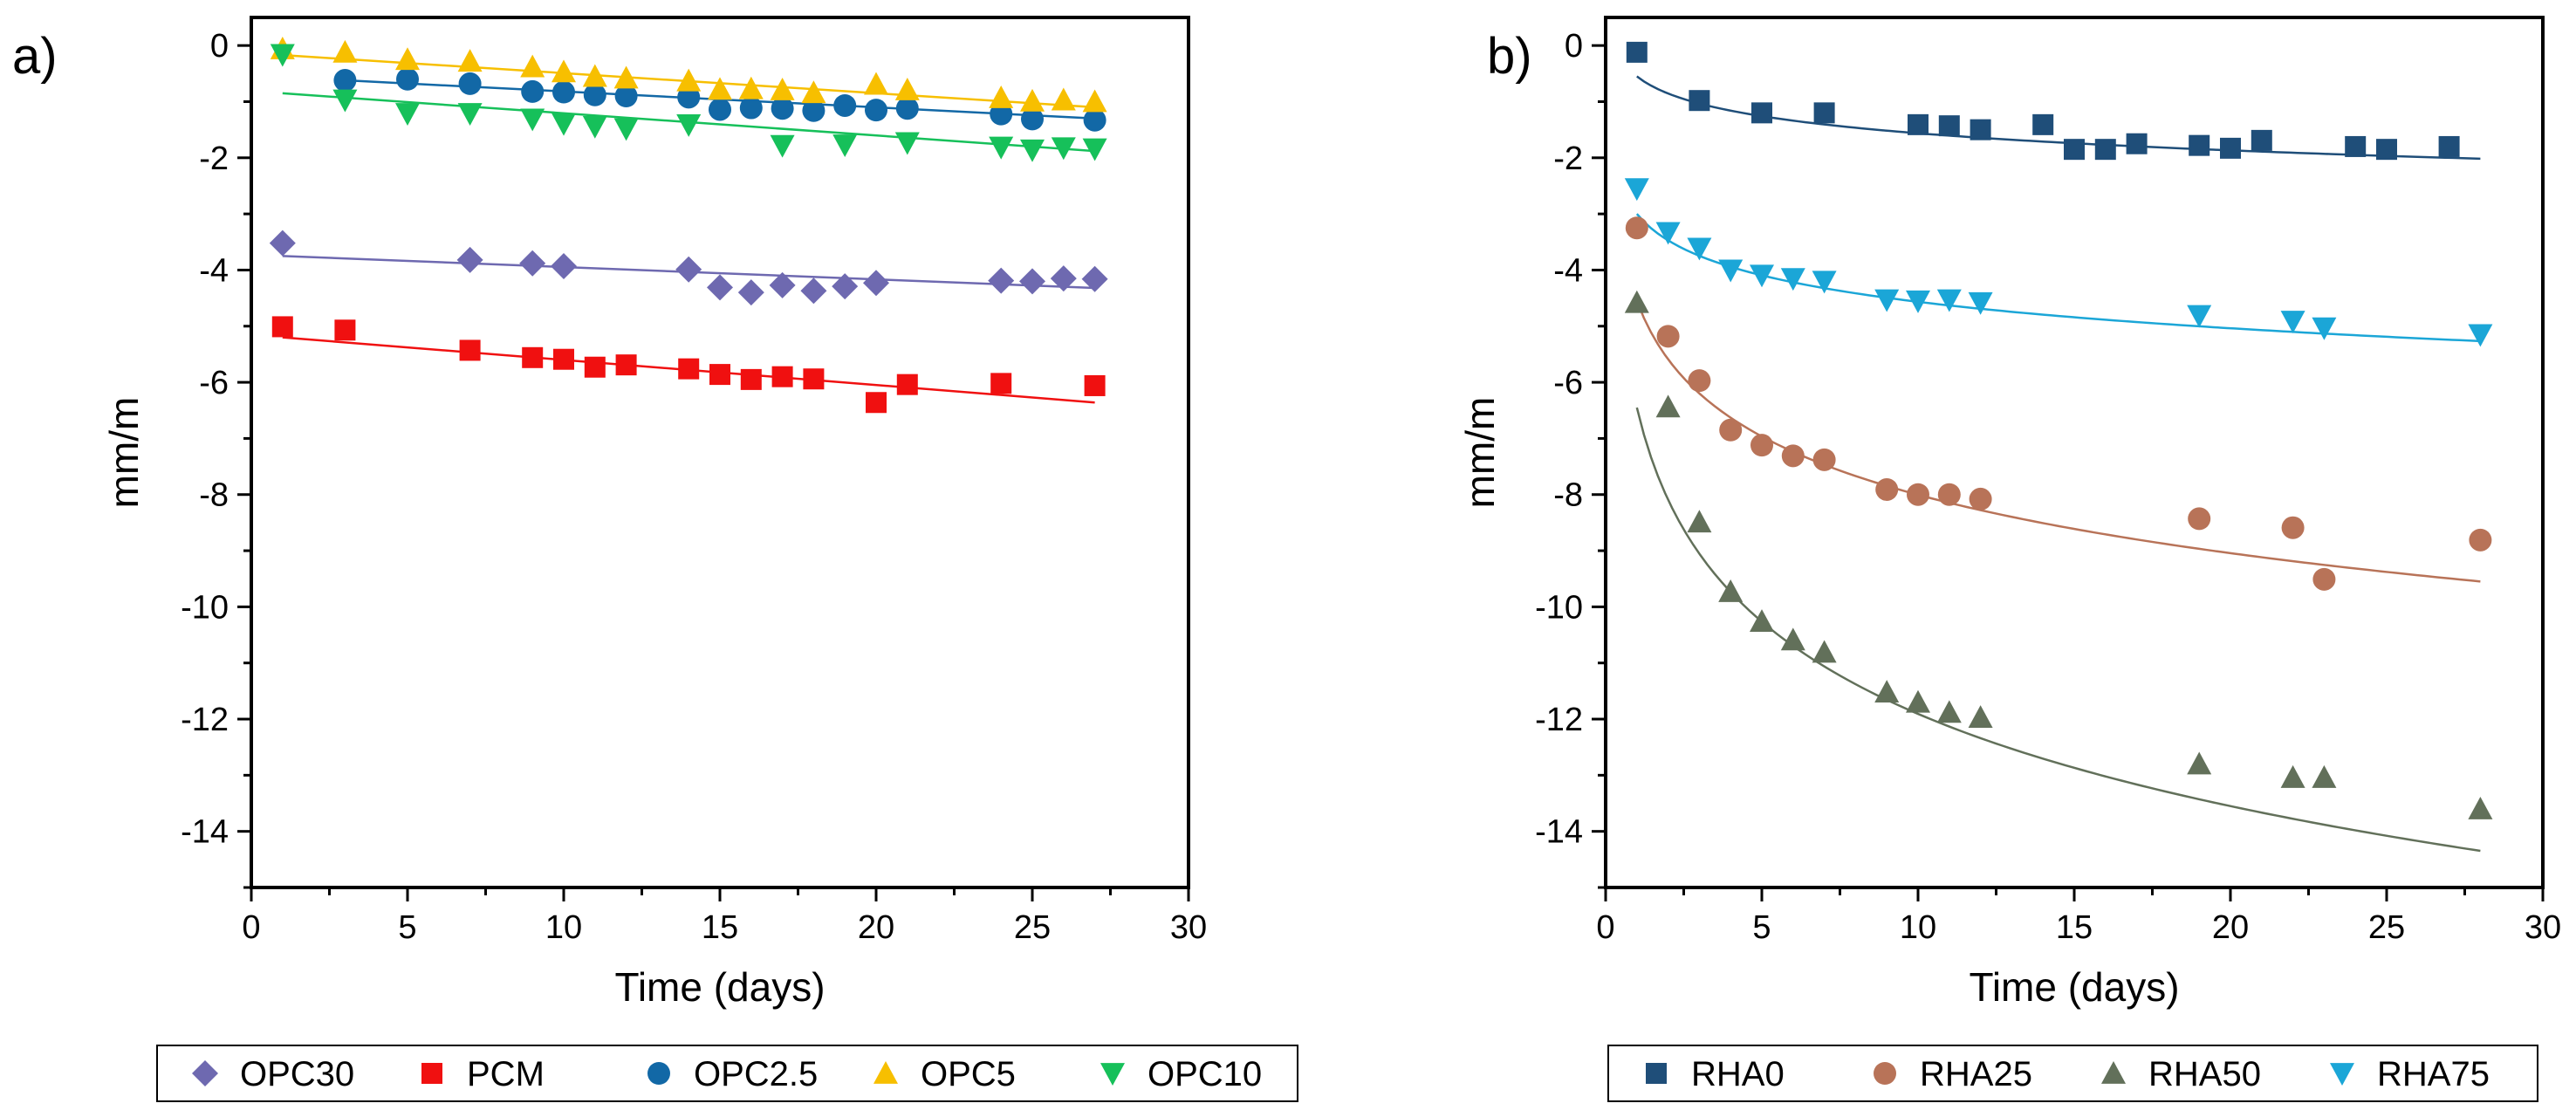 This screenshot has width=2576, height=1117. What do you see at coordinates (432, 1073) in the screenshot?
I see `legend-marker-pcm` at bounding box center [432, 1073].